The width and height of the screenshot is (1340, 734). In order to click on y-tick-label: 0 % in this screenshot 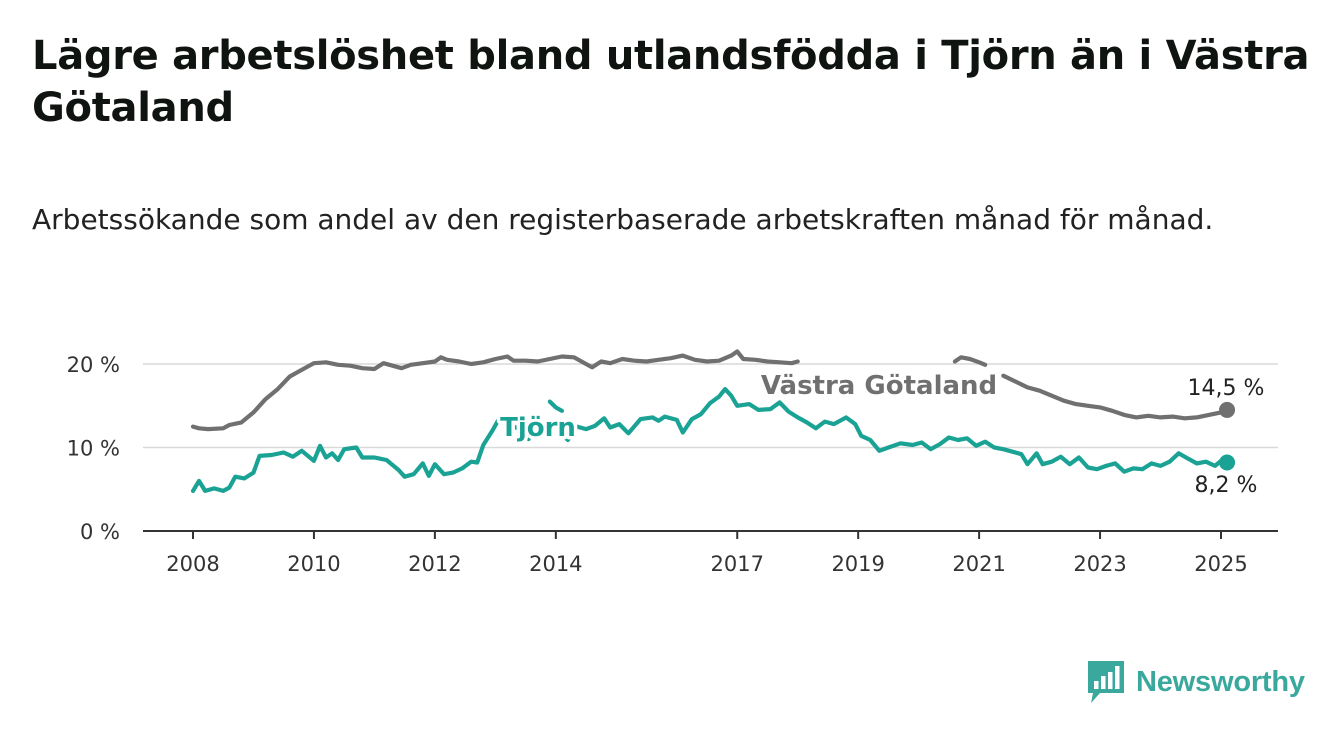, I will do `click(100, 532)`.